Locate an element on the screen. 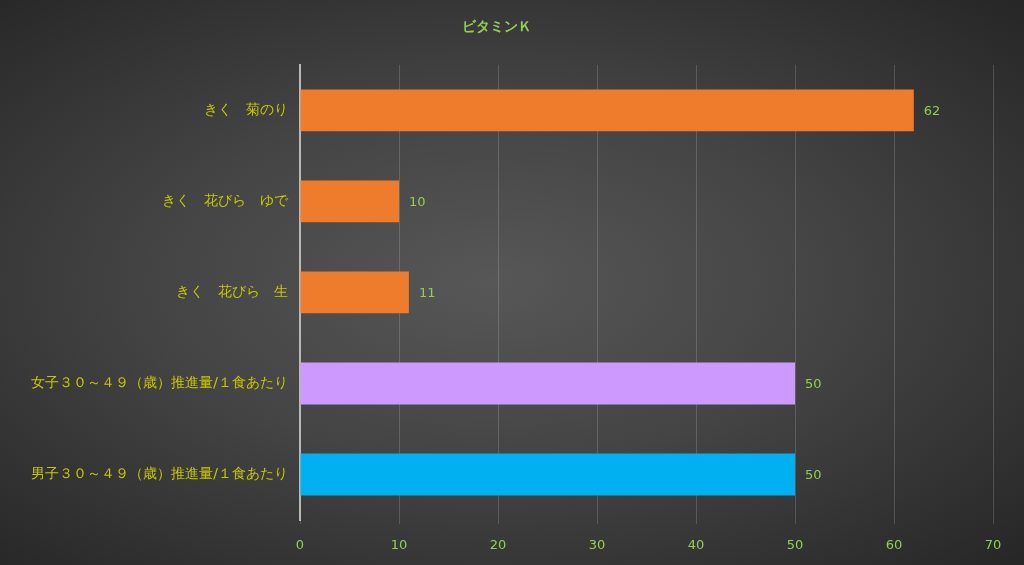  y-tick-label: きく 花びら ゆで is located at coordinates (225, 200).